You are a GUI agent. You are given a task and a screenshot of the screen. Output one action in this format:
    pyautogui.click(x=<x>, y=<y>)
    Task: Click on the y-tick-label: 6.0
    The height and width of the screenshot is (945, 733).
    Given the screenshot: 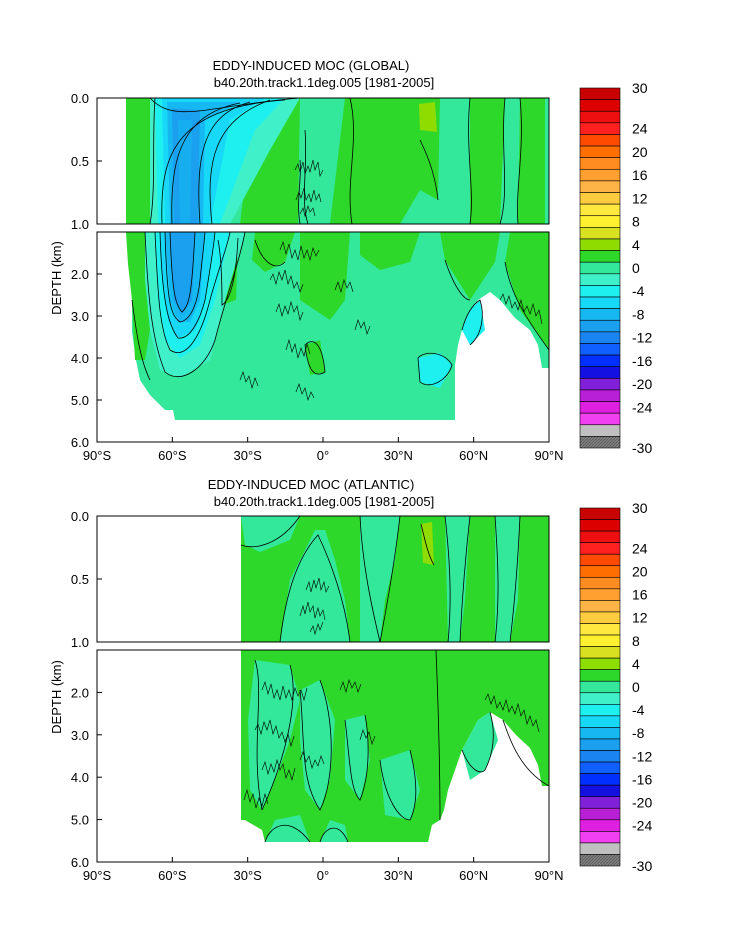 What is the action you would take?
    pyautogui.click(x=80, y=862)
    